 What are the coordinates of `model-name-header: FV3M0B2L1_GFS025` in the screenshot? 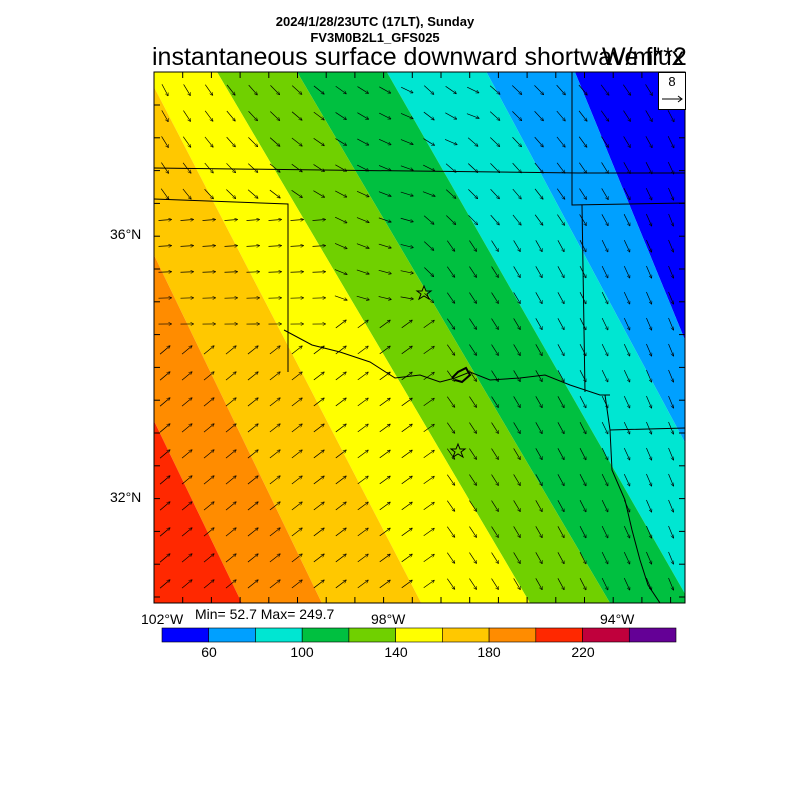 It's located at (375, 37).